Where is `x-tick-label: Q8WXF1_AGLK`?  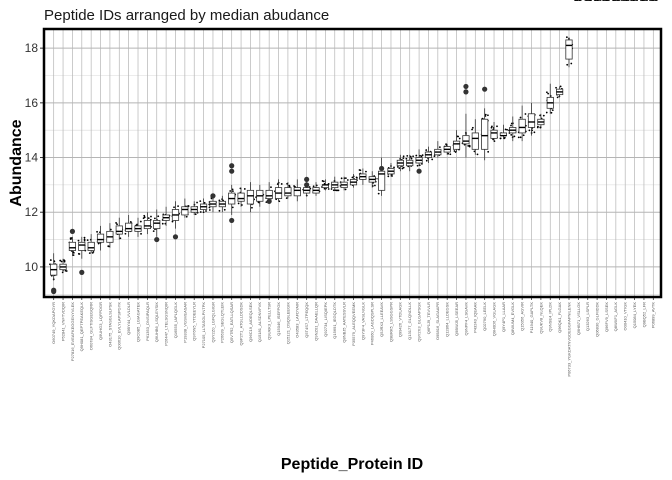
x-tick-label: Q8WXF1_AGLK is located at coordinates (615, 317).